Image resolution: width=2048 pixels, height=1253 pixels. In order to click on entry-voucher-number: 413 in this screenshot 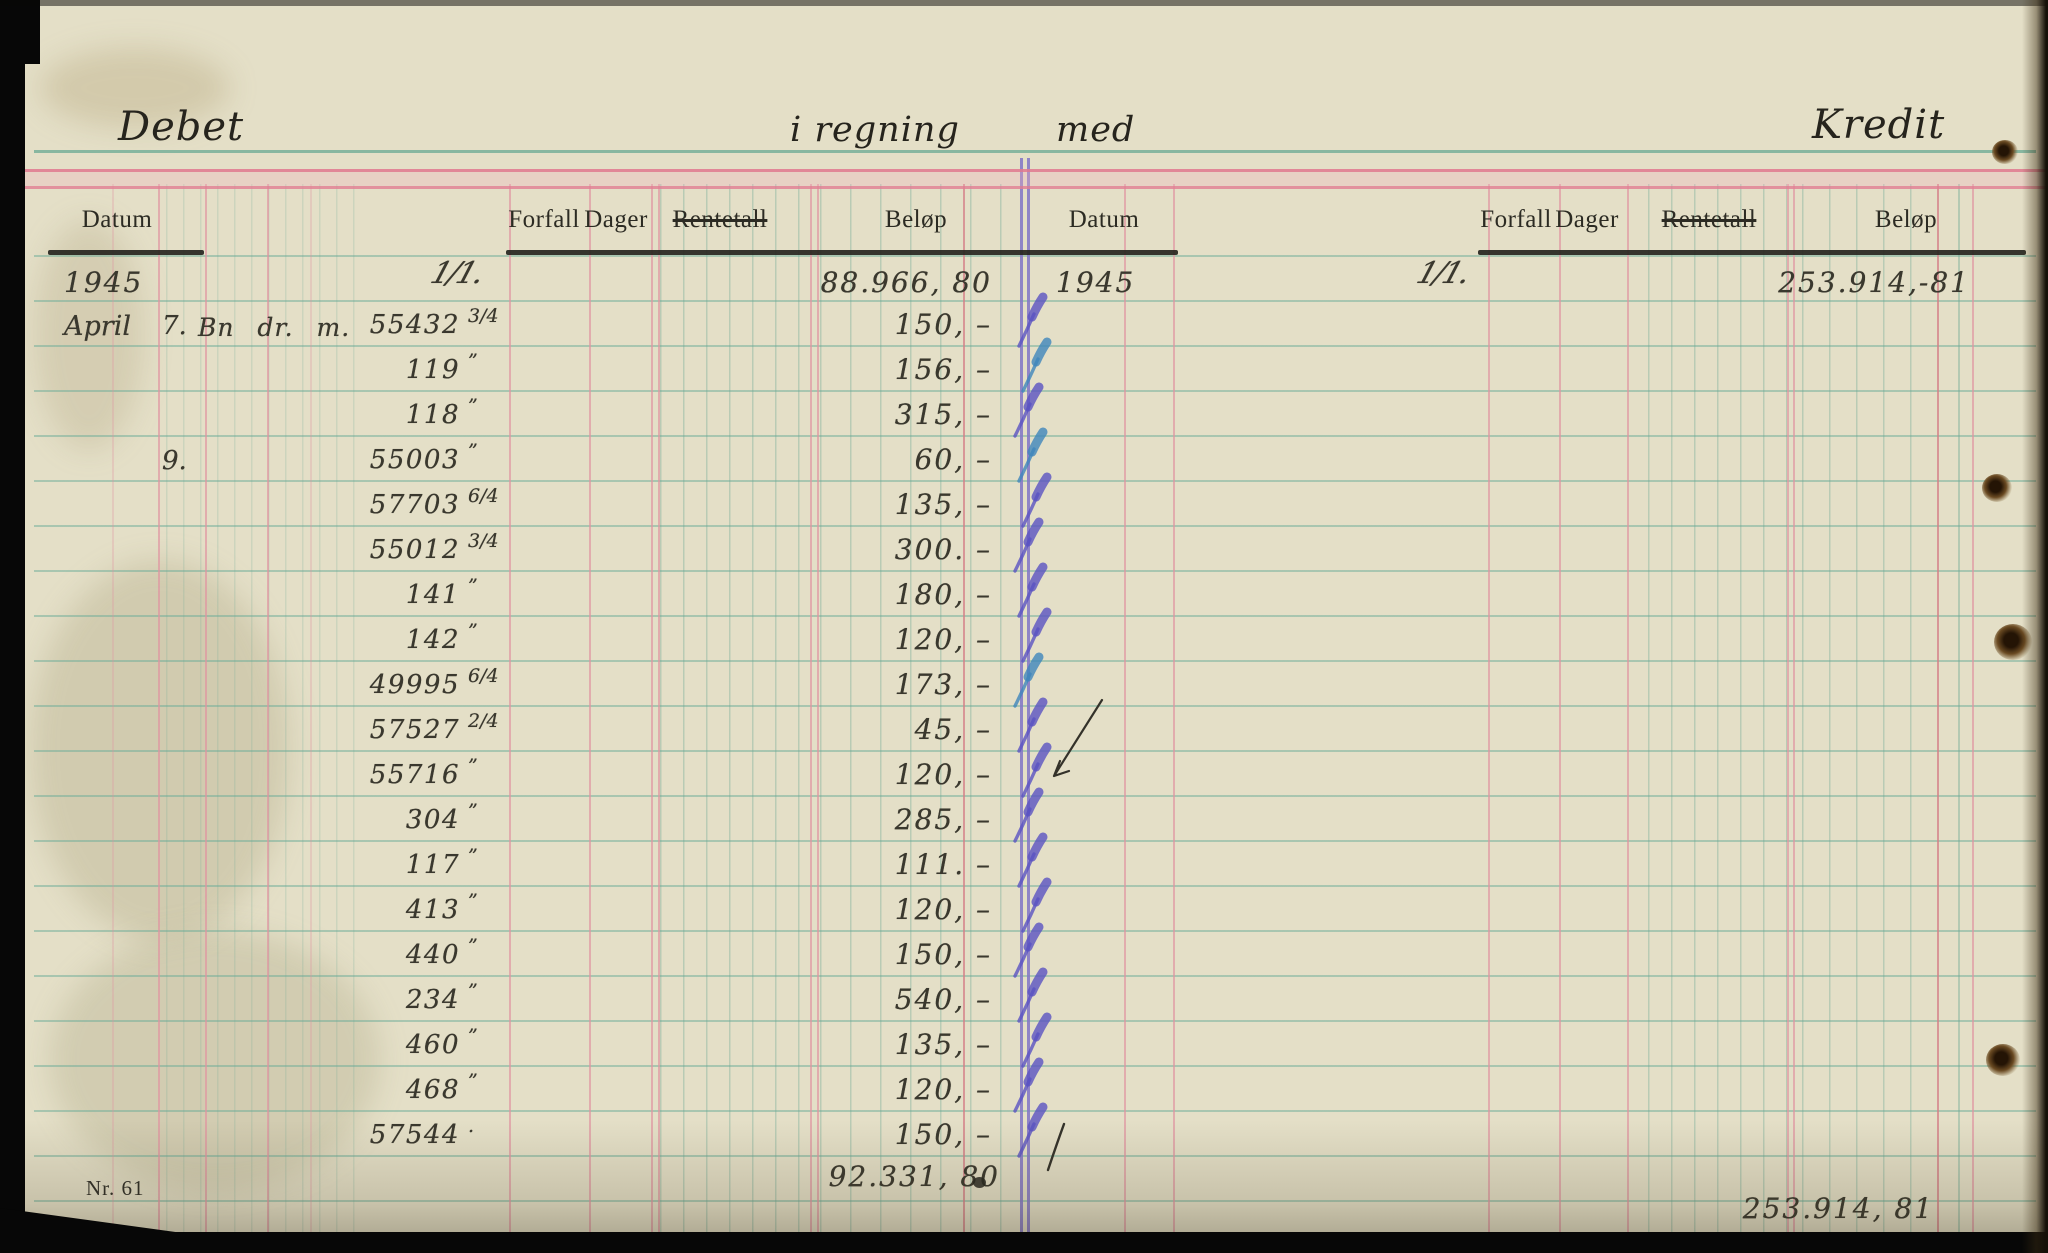, I will do `click(432, 910)`.